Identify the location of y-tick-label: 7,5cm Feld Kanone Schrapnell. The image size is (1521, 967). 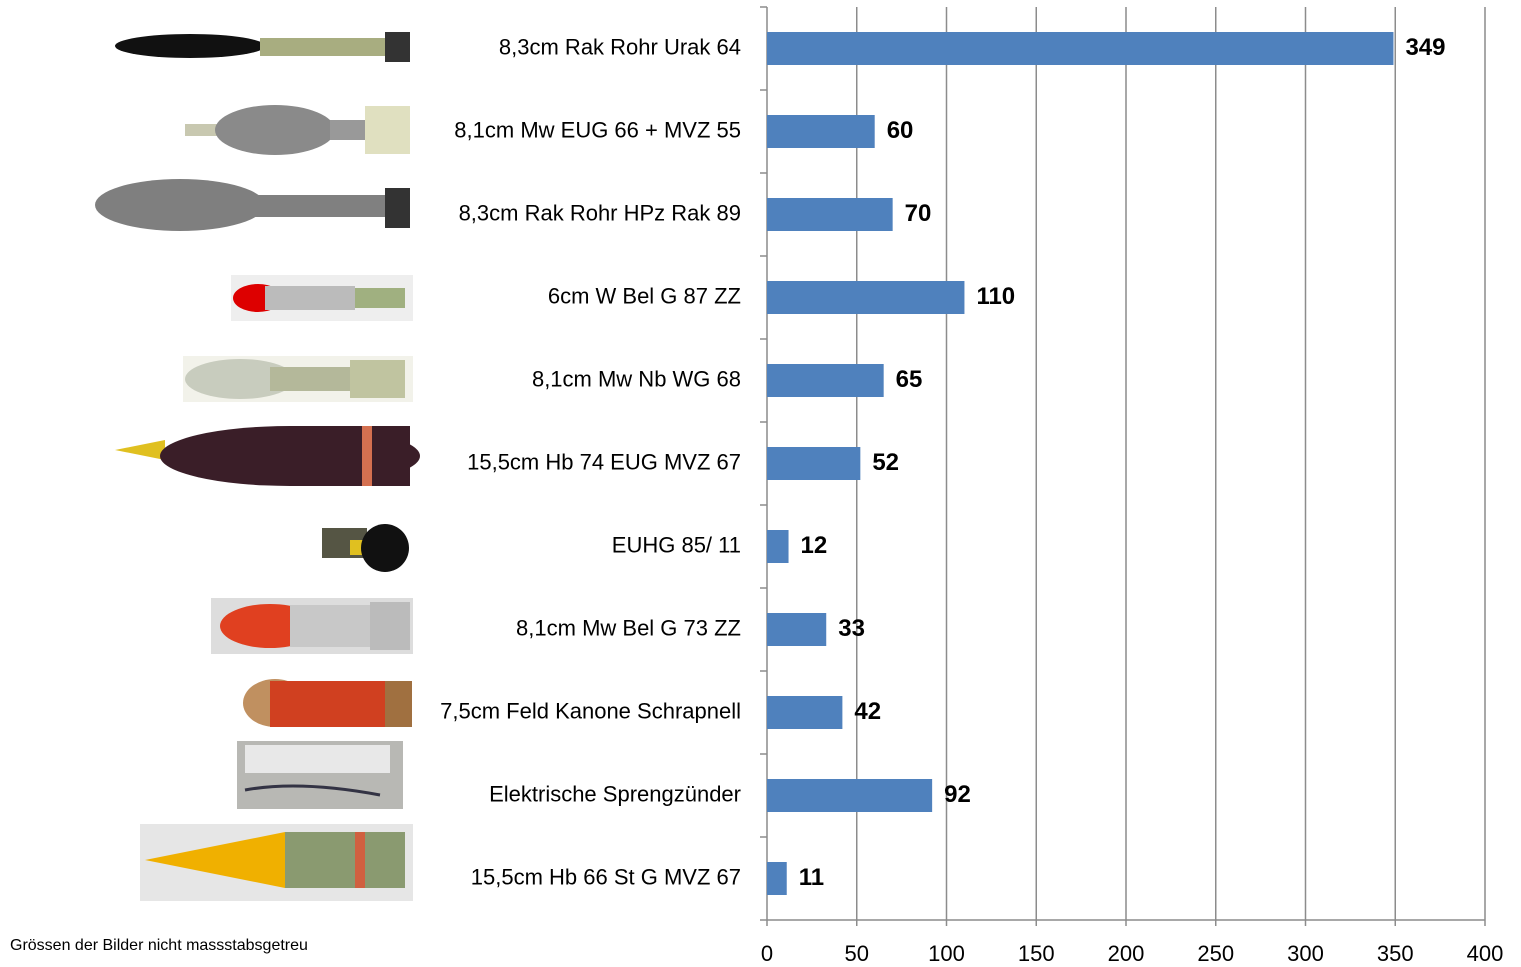
(590, 710).